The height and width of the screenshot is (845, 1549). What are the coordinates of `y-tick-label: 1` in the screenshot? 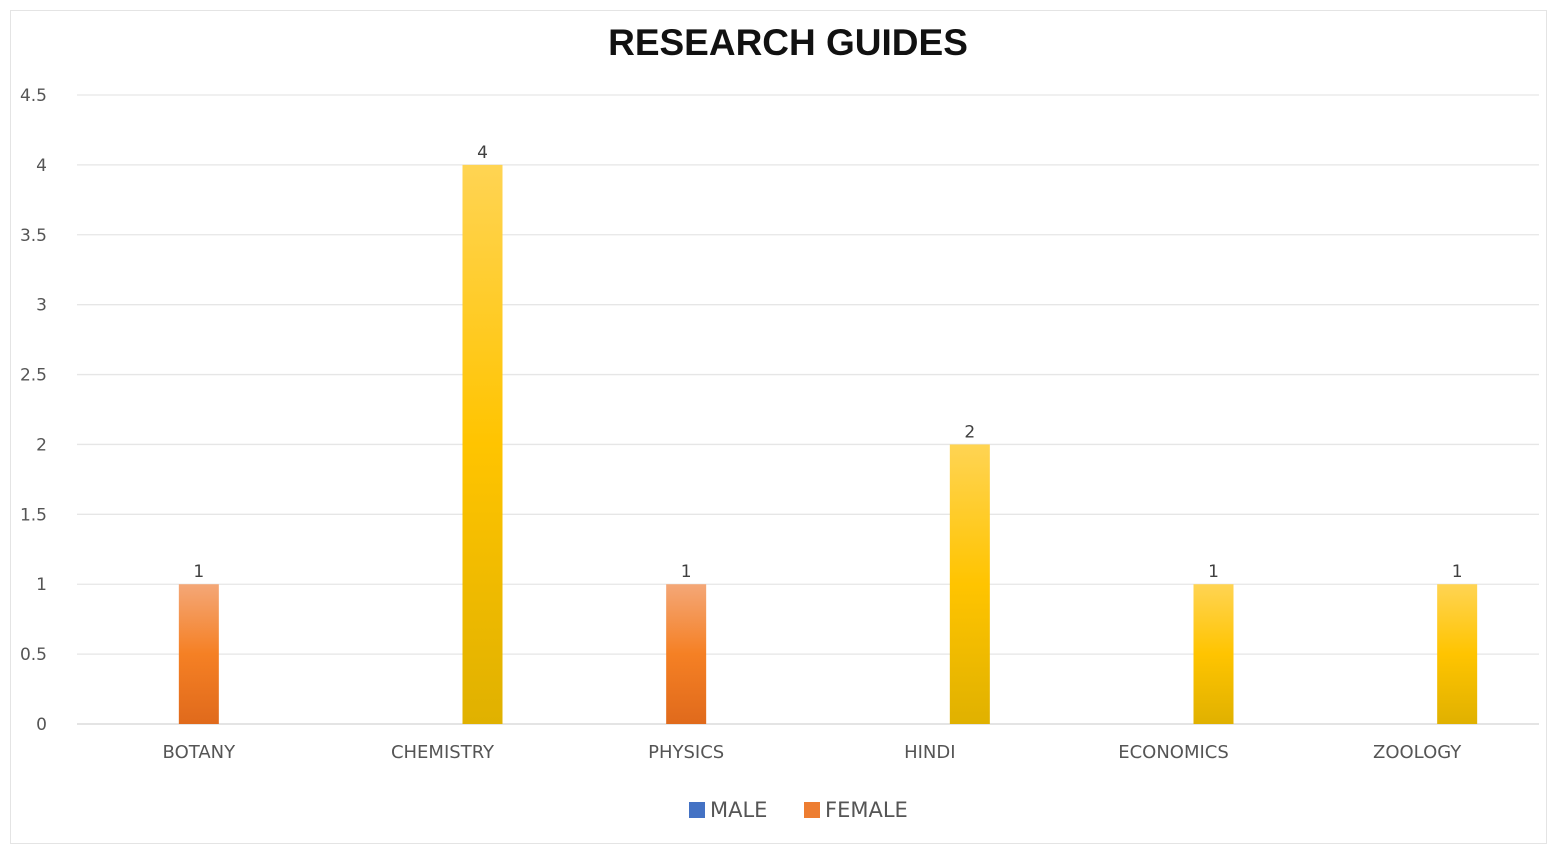 It's located at (41, 585).